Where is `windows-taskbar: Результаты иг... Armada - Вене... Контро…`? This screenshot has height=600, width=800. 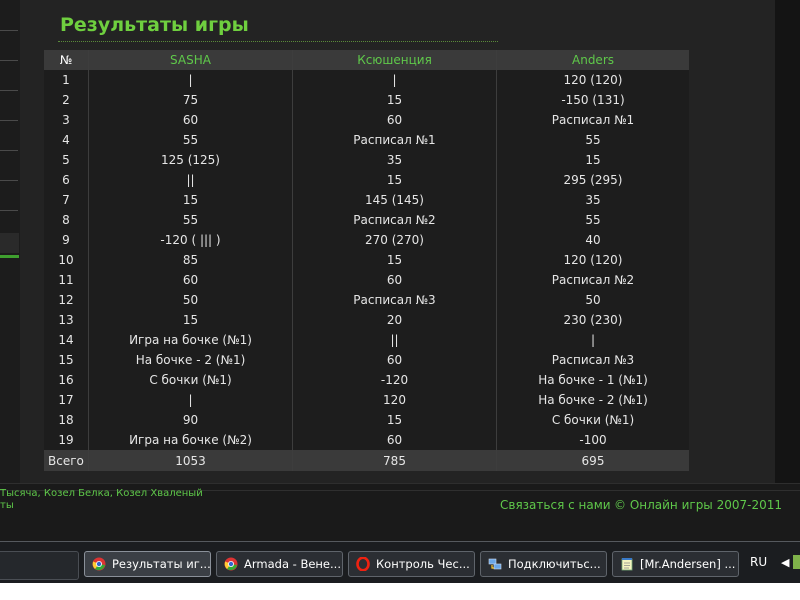 windows-taskbar: Результаты иг... Armada - Вене... Контро… is located at coordinates (400, 562).